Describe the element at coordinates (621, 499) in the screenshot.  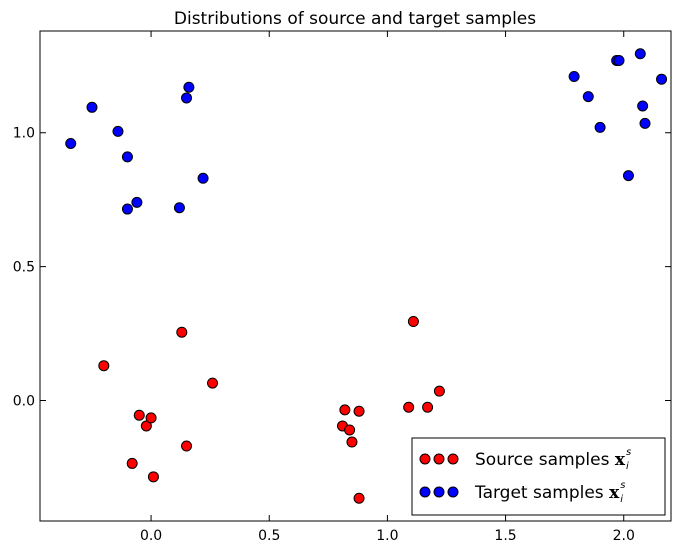
I see `legend-subscript-target: i` at that location.